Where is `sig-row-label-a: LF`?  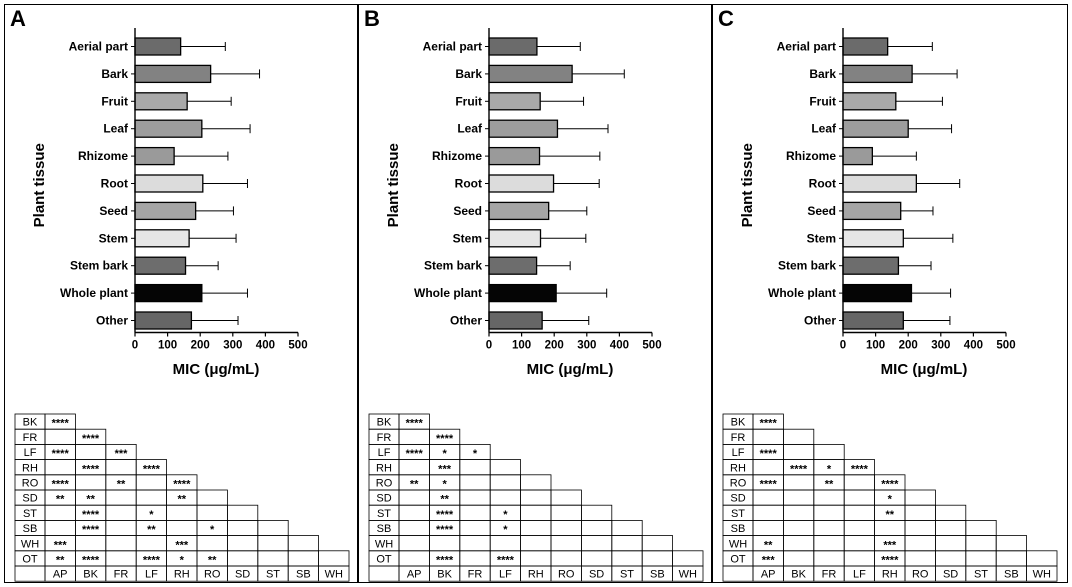 sig-row-label-a: LF is located at coordinates (30, 453).